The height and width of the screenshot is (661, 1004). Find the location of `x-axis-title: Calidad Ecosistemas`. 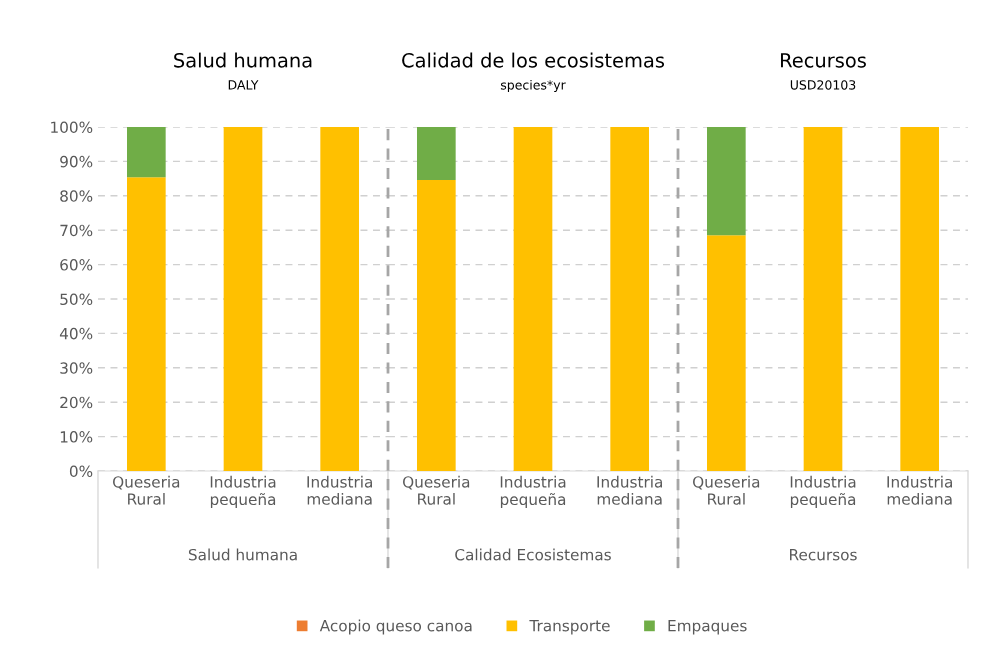

x-axis-title: Calidad Ecosistemas is located at coordinates (533, 554).